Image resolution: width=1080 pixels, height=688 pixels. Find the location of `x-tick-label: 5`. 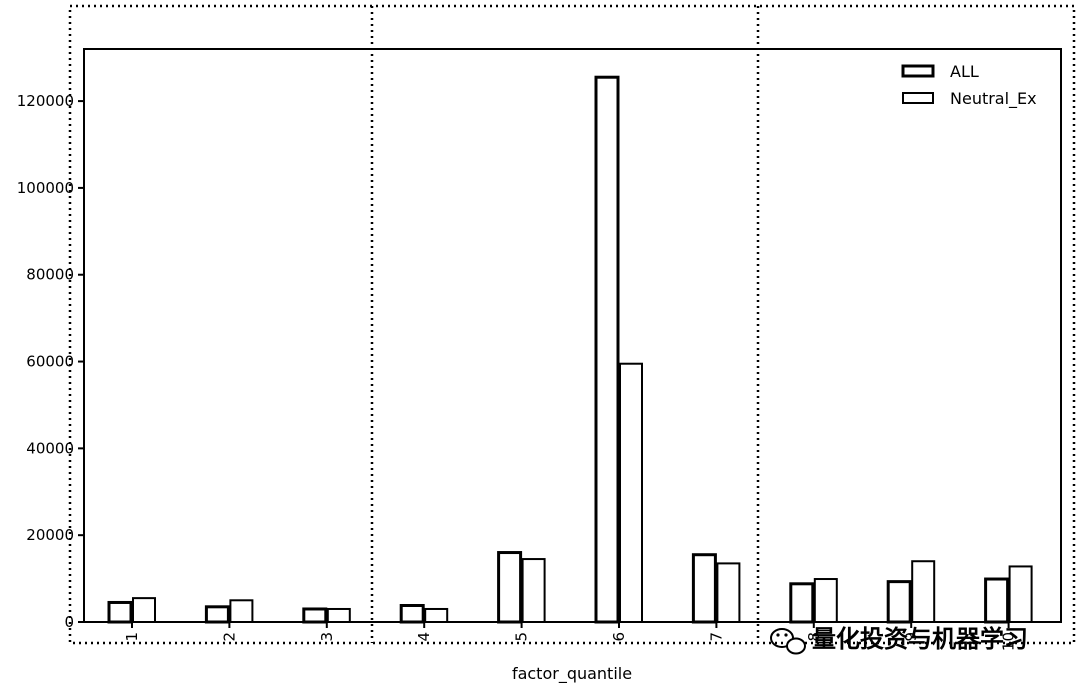

x-tick-label: 5 is located at coordinates (522, 637).